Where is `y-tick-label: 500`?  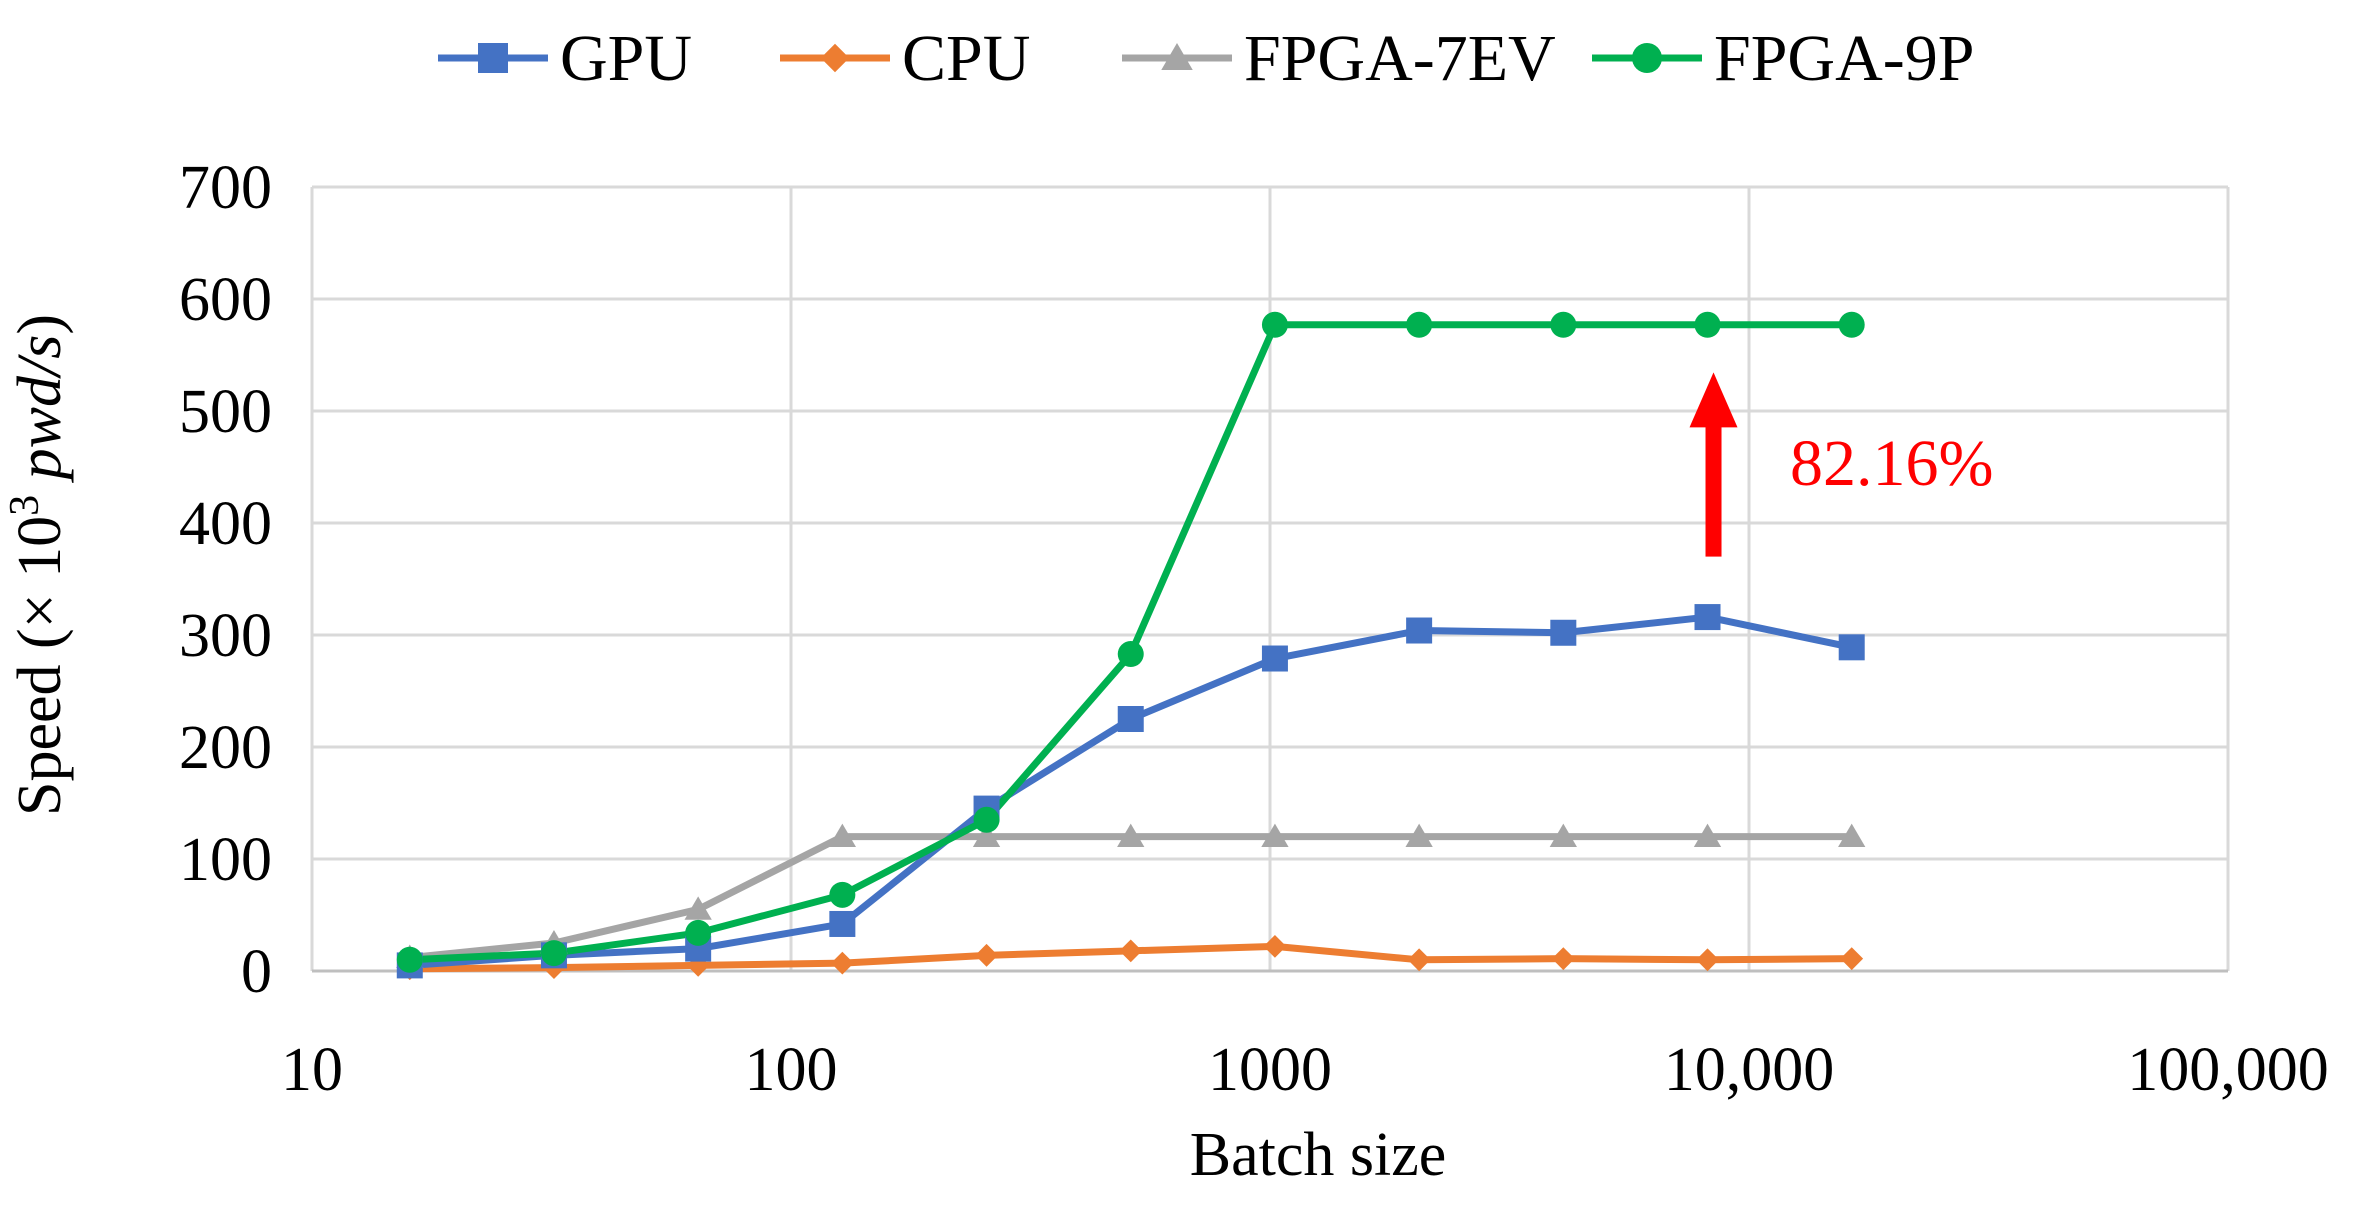
y-tick-label: 500 is located at coordinates (225, 412).